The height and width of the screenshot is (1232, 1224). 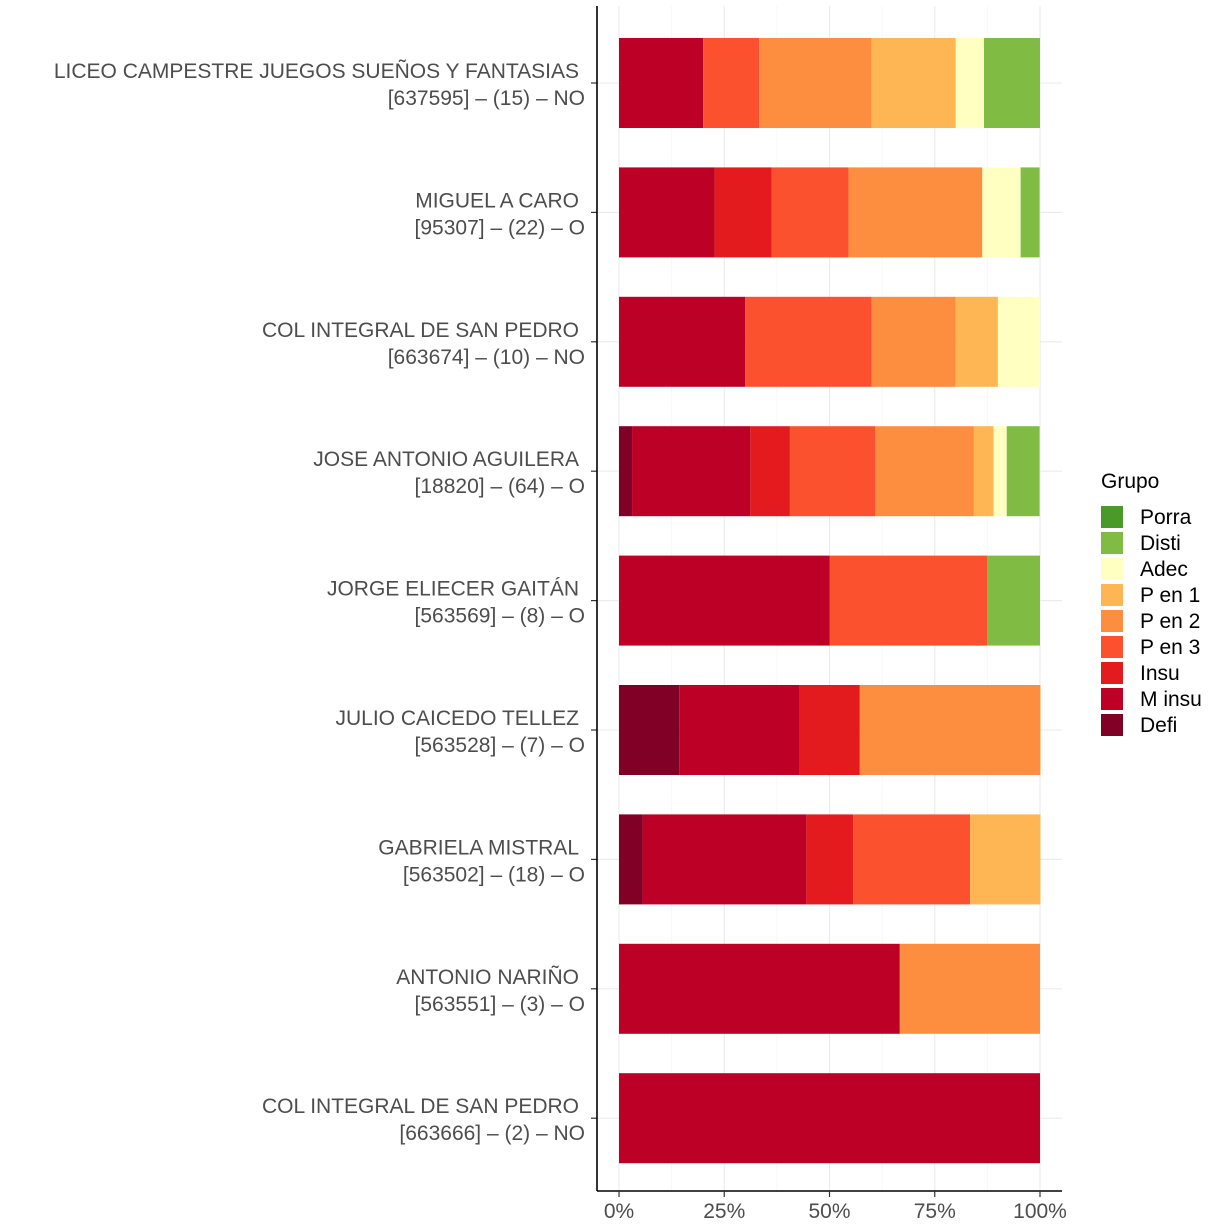 I want to click on x-tick-labels: 0% 25% 50% 75% 100%, so click(x=835, y=1211).